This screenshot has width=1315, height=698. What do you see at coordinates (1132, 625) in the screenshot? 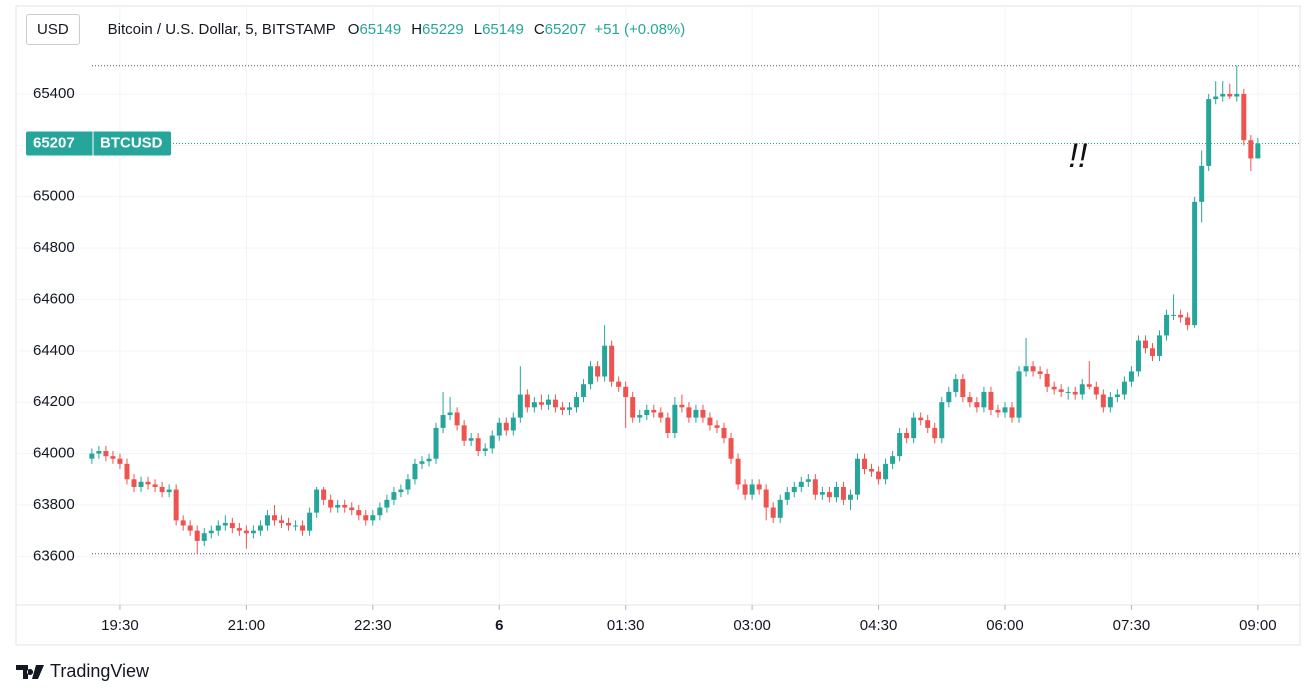
I see `x-tick-label: 07:30` at bounding box center [1132, 625].